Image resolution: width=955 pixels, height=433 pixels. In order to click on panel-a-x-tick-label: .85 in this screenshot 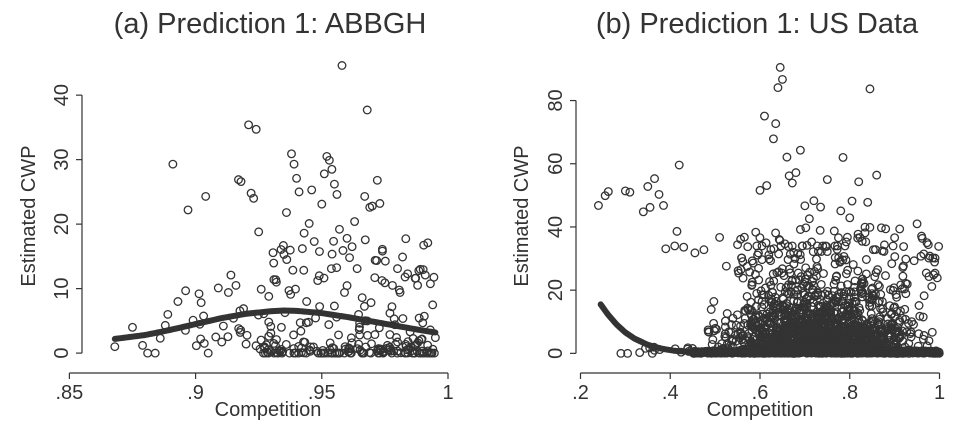, I will do `click(69, 393)`.